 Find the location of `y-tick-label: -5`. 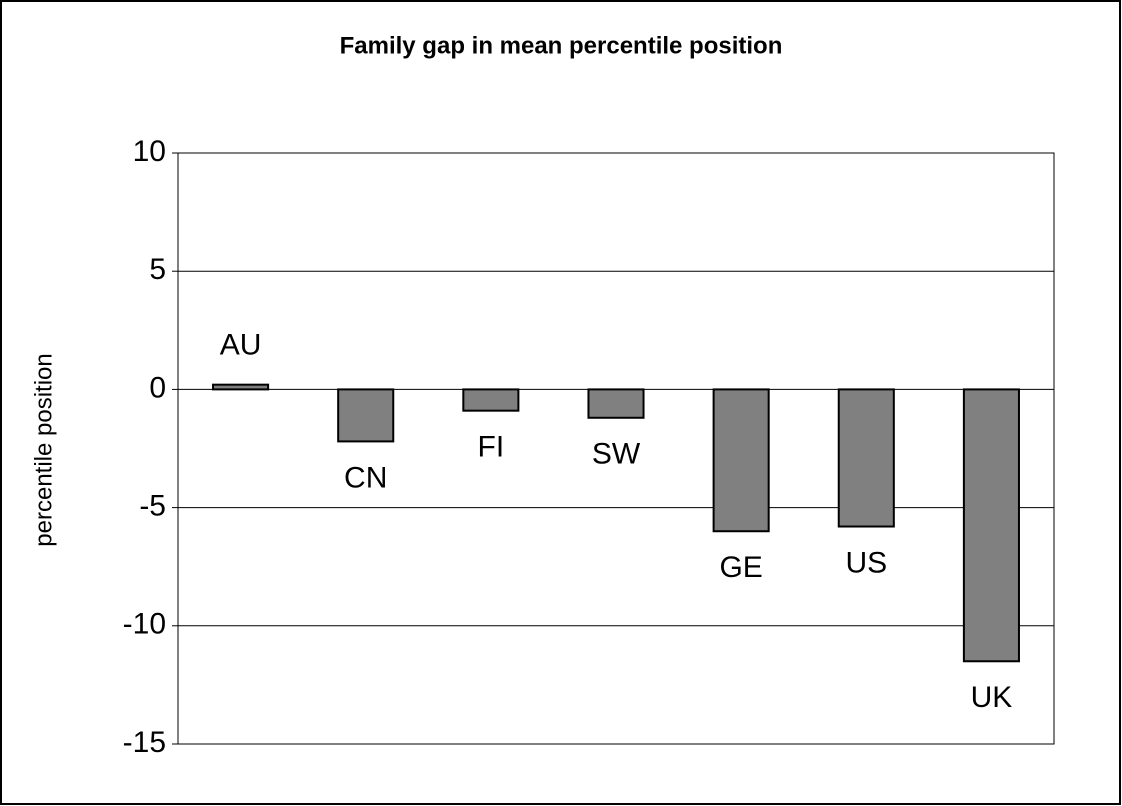

y-tick-label: -5 is located at coordinates (152, 506).